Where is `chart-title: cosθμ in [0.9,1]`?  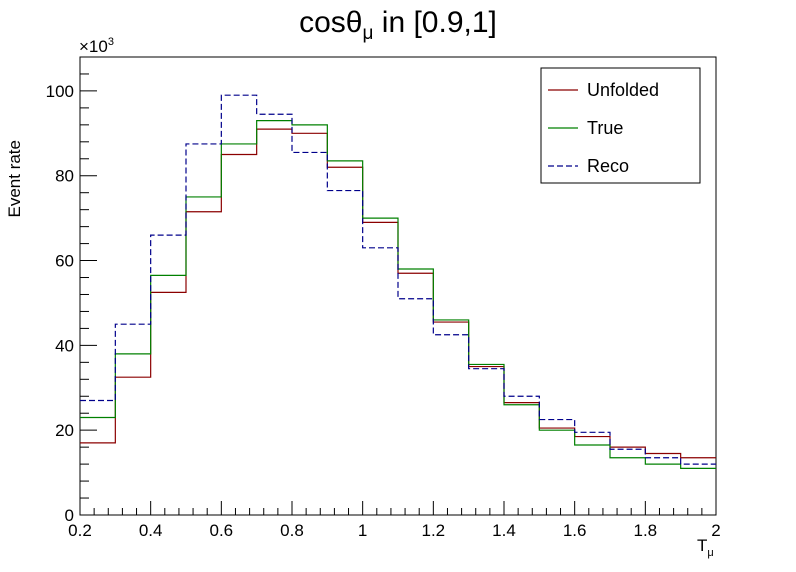 chart-title: cosθμ in [0.9,1] is located at coordinates (398, 25).